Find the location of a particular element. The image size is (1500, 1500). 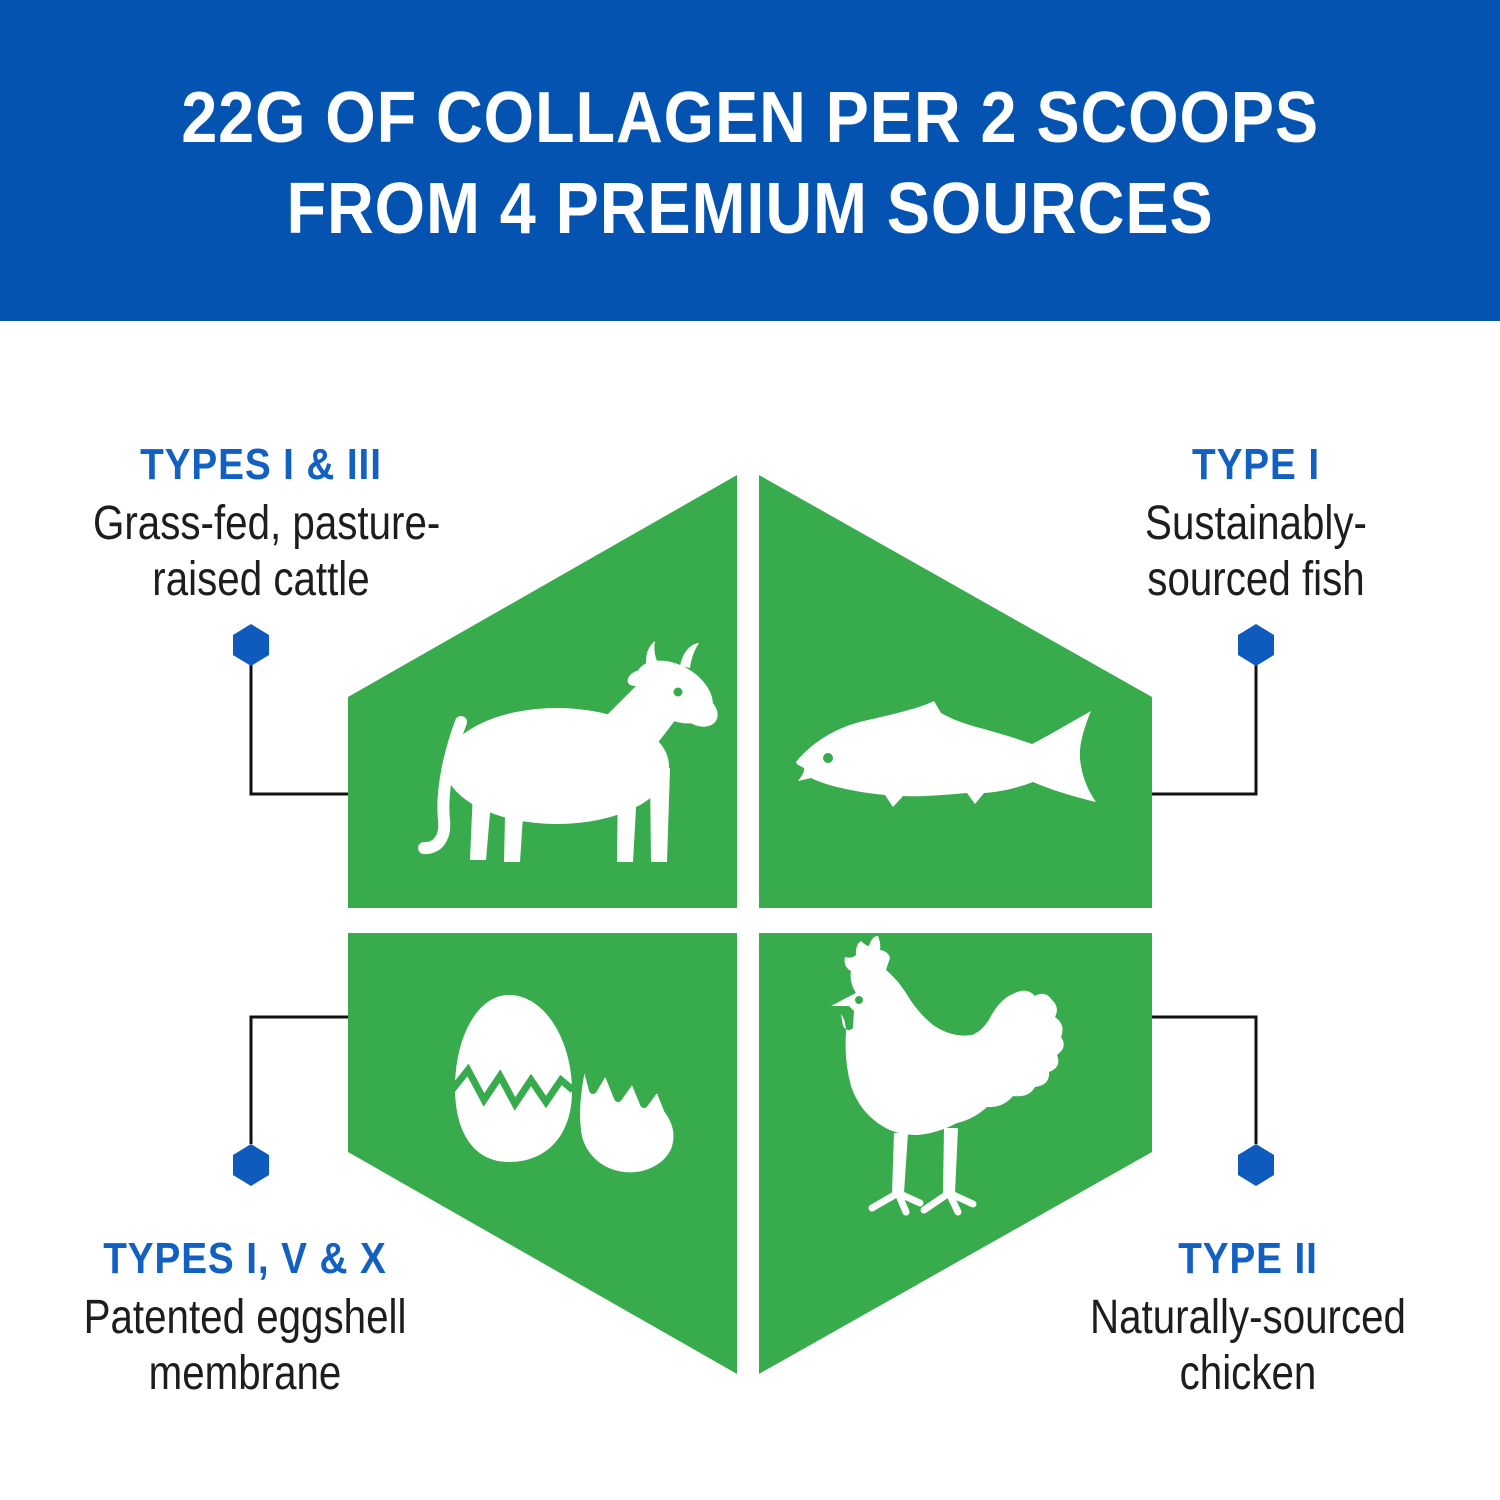

connector-top-right is located at coordinates (1204, 730).